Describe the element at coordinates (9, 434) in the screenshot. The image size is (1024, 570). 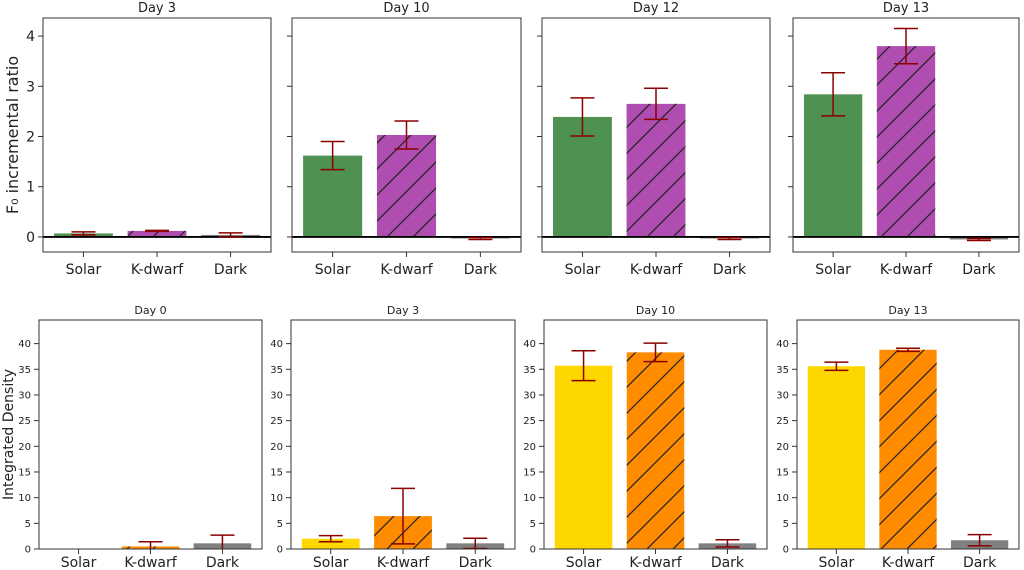
I see `y-axis-label: Integrated Density` at that location.